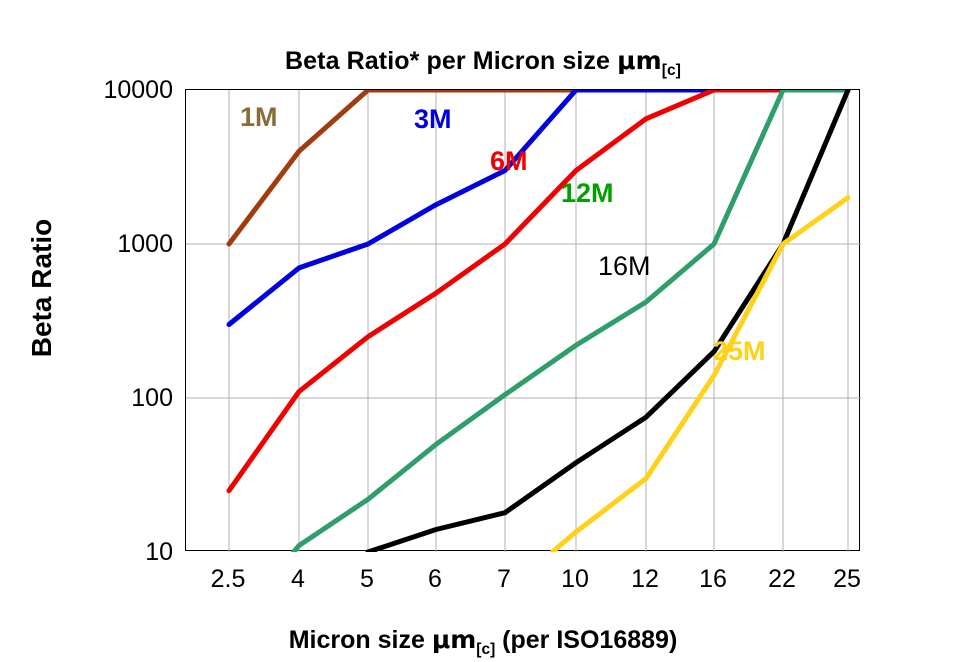 The image size is (966, 662). I want to click on chart-title-subscript: [c], so click(671, 70).